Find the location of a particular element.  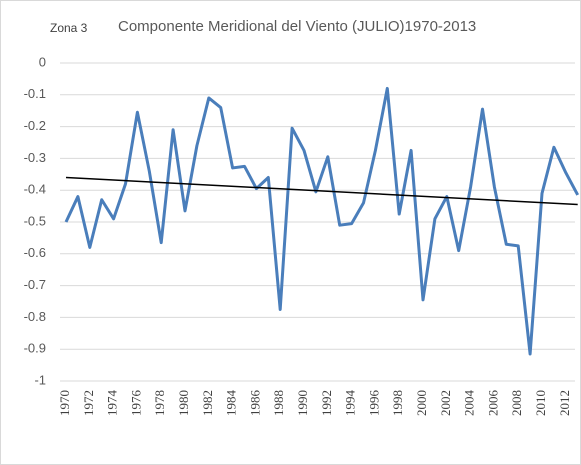

y-tick-label: -0.1 is located at coordinates (35, 93).